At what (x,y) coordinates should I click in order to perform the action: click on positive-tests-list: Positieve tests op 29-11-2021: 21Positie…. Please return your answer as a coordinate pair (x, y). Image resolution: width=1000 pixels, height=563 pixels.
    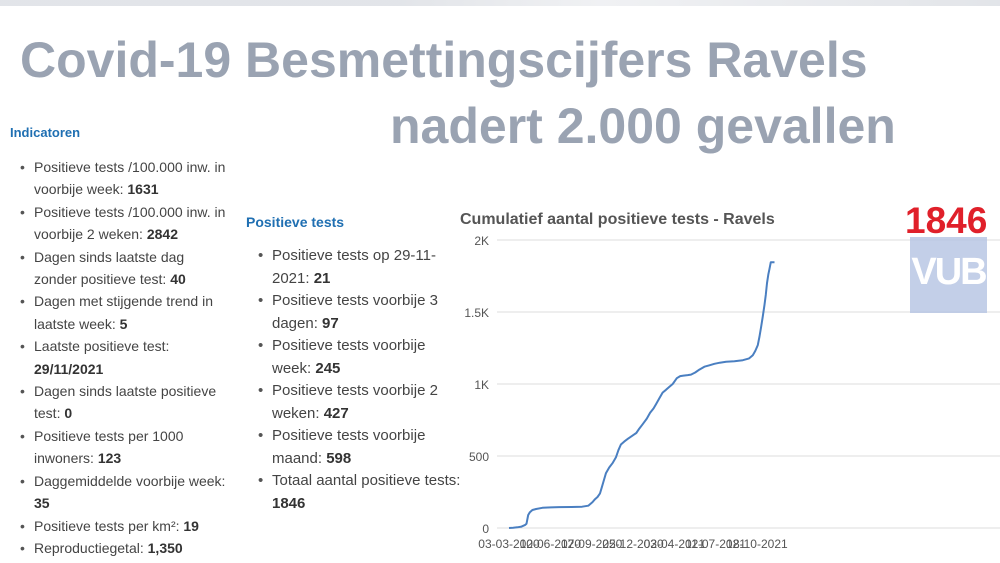
    Looking at the image, I should click on (360, 380).